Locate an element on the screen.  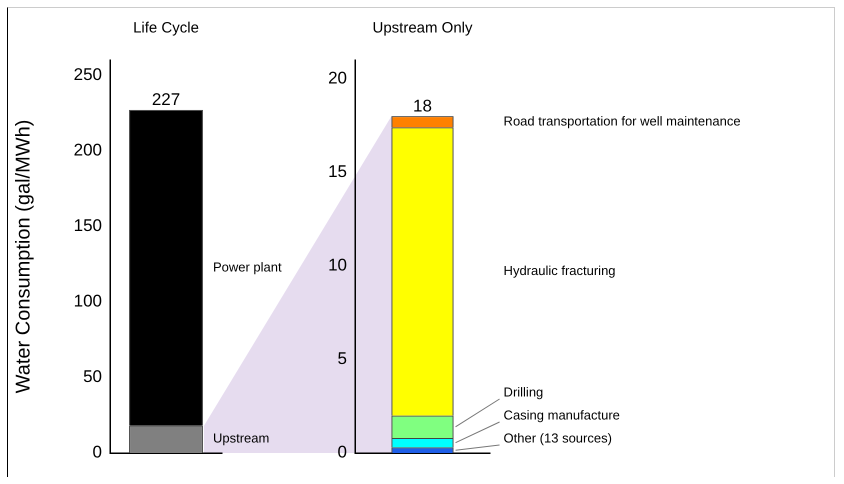
y-tick-label: 5 is located at coordinates (342, 358).